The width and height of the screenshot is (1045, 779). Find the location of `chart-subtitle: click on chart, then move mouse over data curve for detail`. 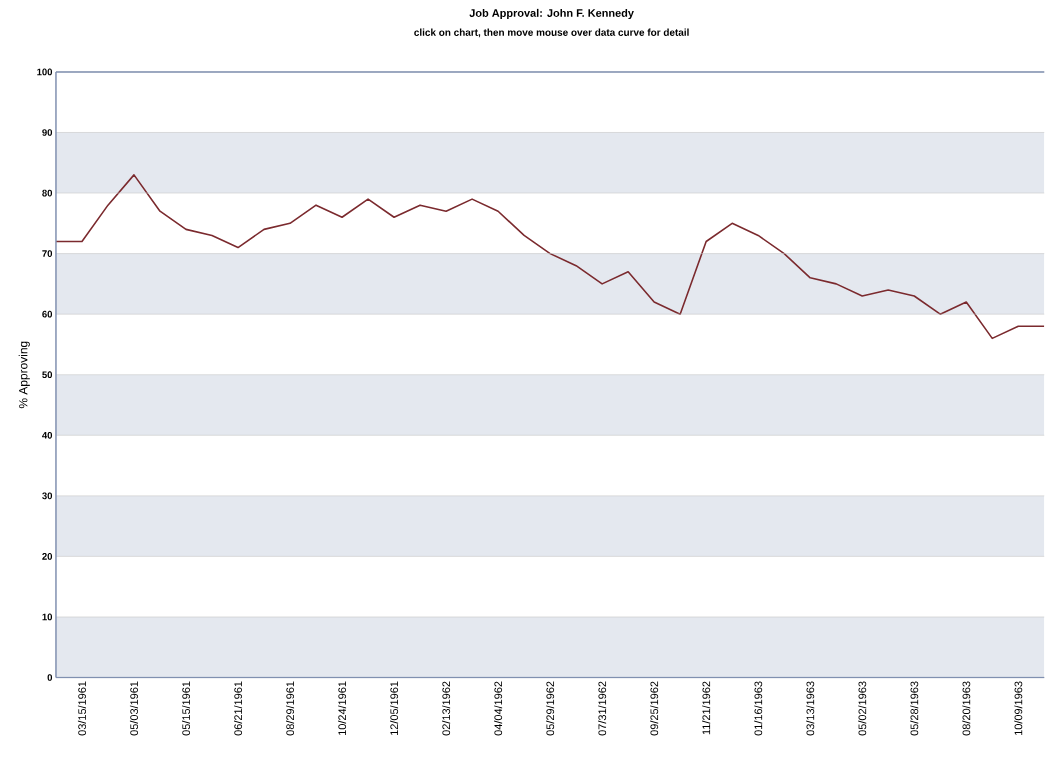

chart-subtitle: click on chart, then move mouse over data curve for detail is located at coordinates (551, 33).